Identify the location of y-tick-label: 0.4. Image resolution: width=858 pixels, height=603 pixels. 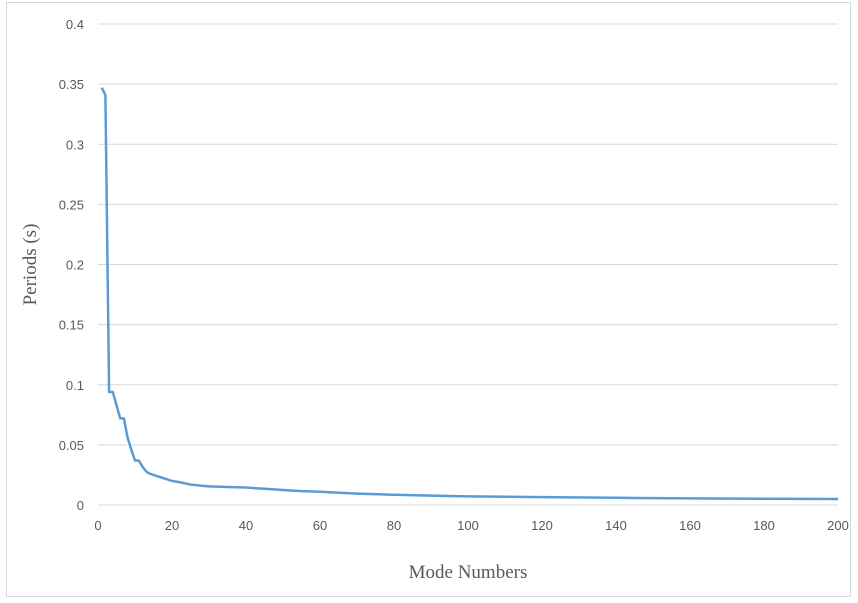
(75, 24).